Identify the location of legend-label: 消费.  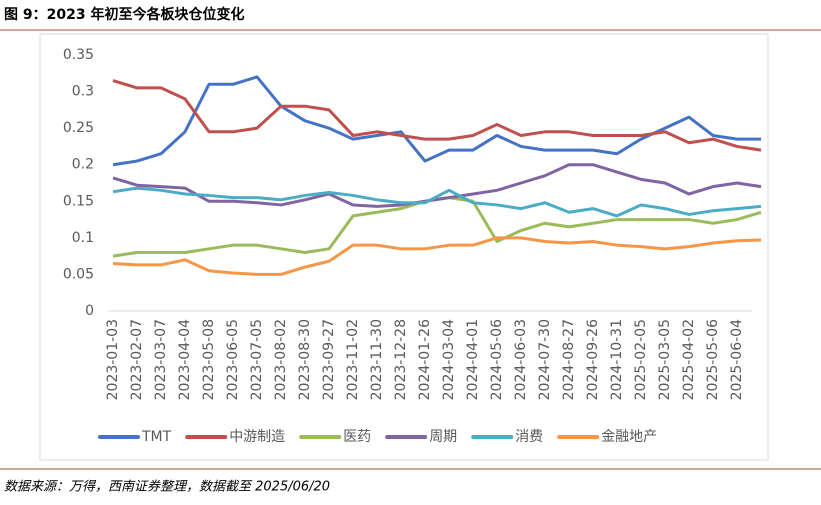
(529, 437).